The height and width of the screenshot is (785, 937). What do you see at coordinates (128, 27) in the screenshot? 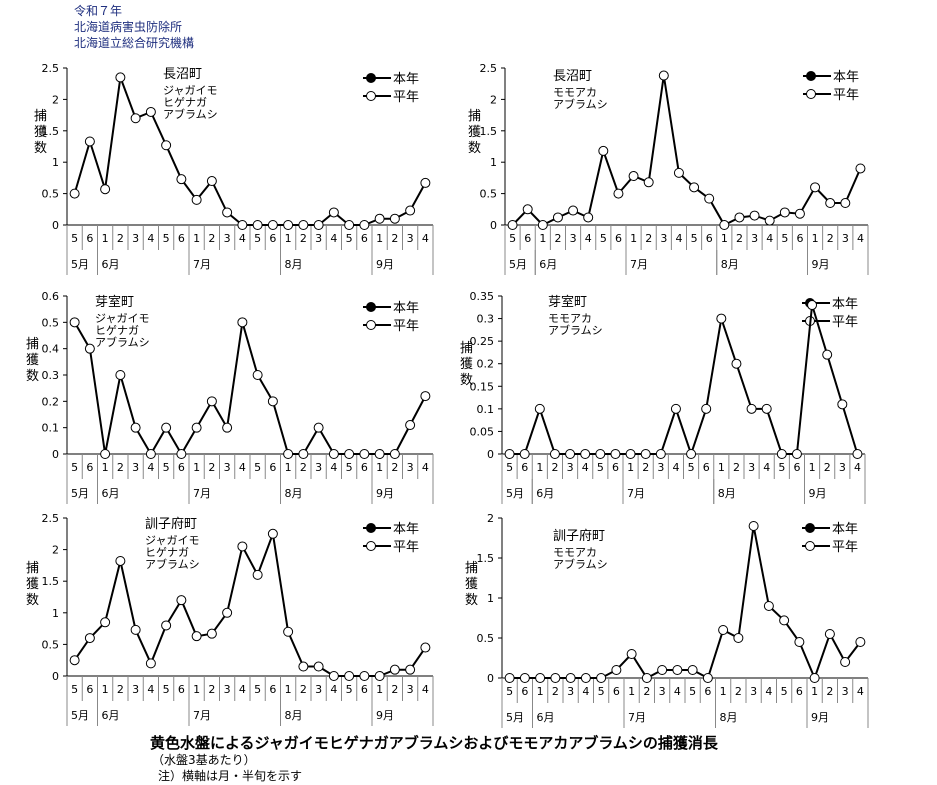
I see `header-org-1: 北海道病害虫防除所` at bounding box center [128, 27].